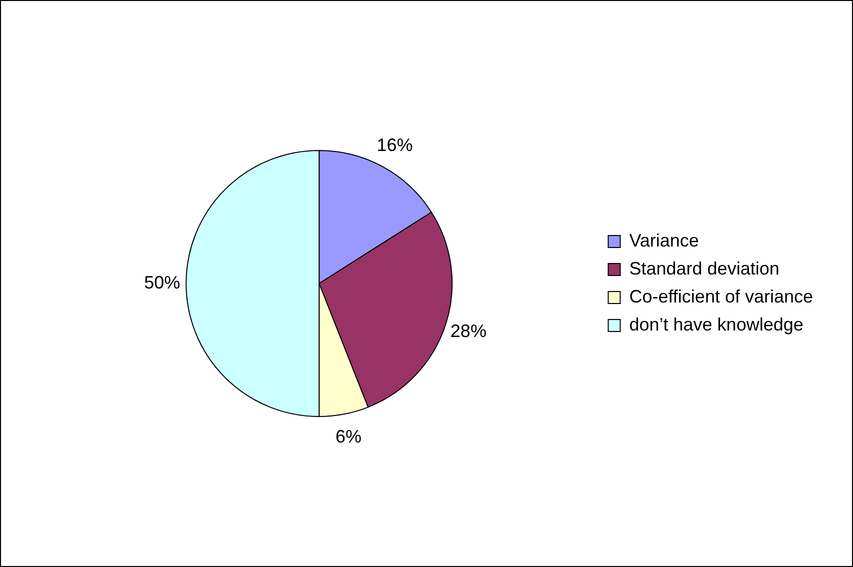 The image size is (853, 567). I want to click on data-label: 28%, so click(468, 330).